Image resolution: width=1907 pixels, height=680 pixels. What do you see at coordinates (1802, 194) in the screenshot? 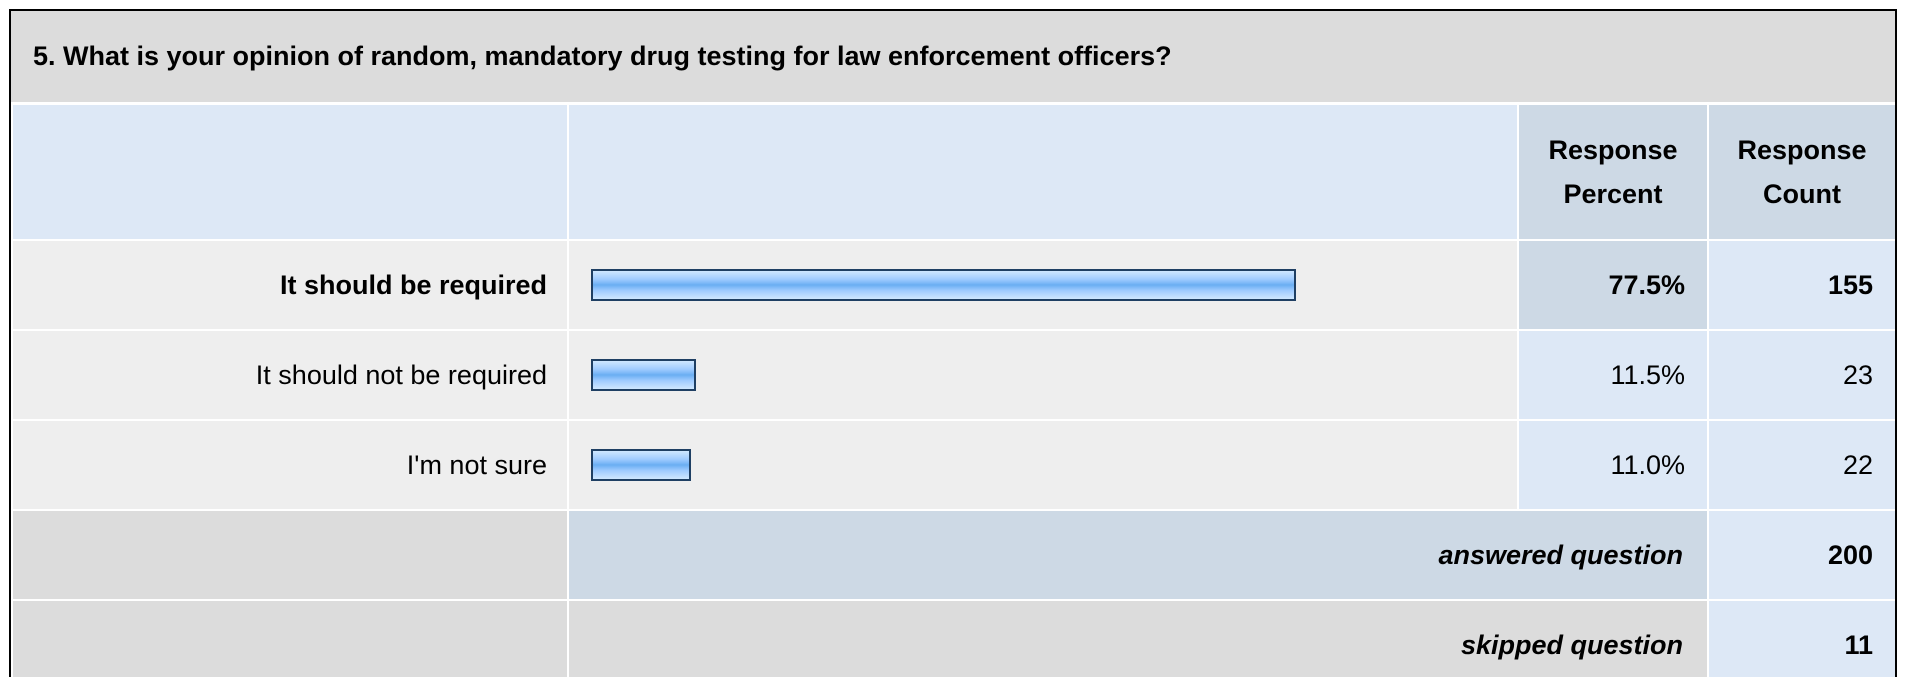
I see `header-count-line2: Count` at bounding box center [1802, 194].